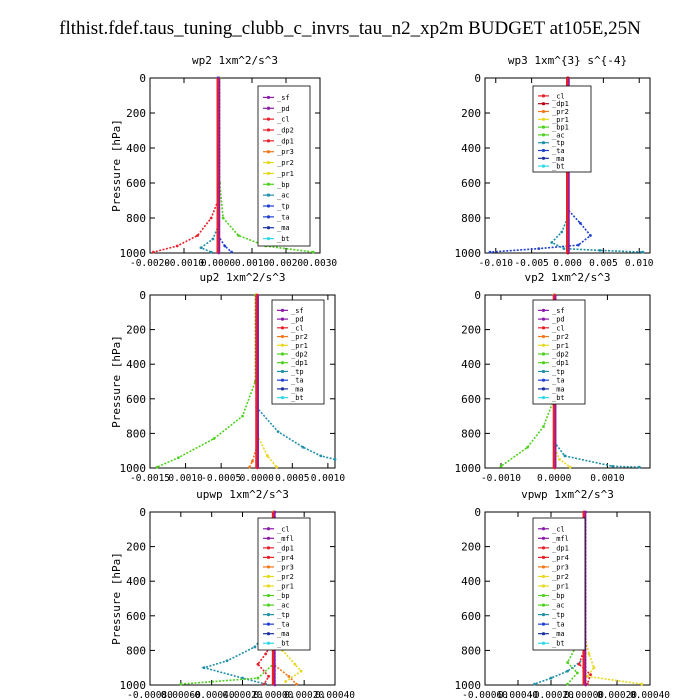 The width and height of the screenshot is (700, 700). Describe the element at coordinates (242, 277) in the screenshot. I see `panel-title: up2 1xm^2/s^3` at that location.